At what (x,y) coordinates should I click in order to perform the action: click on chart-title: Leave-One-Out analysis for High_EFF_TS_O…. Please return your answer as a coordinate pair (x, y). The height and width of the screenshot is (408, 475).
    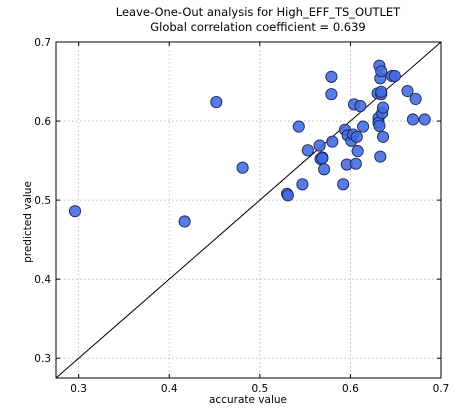
    Looking at the image, I should click on (258, 12).